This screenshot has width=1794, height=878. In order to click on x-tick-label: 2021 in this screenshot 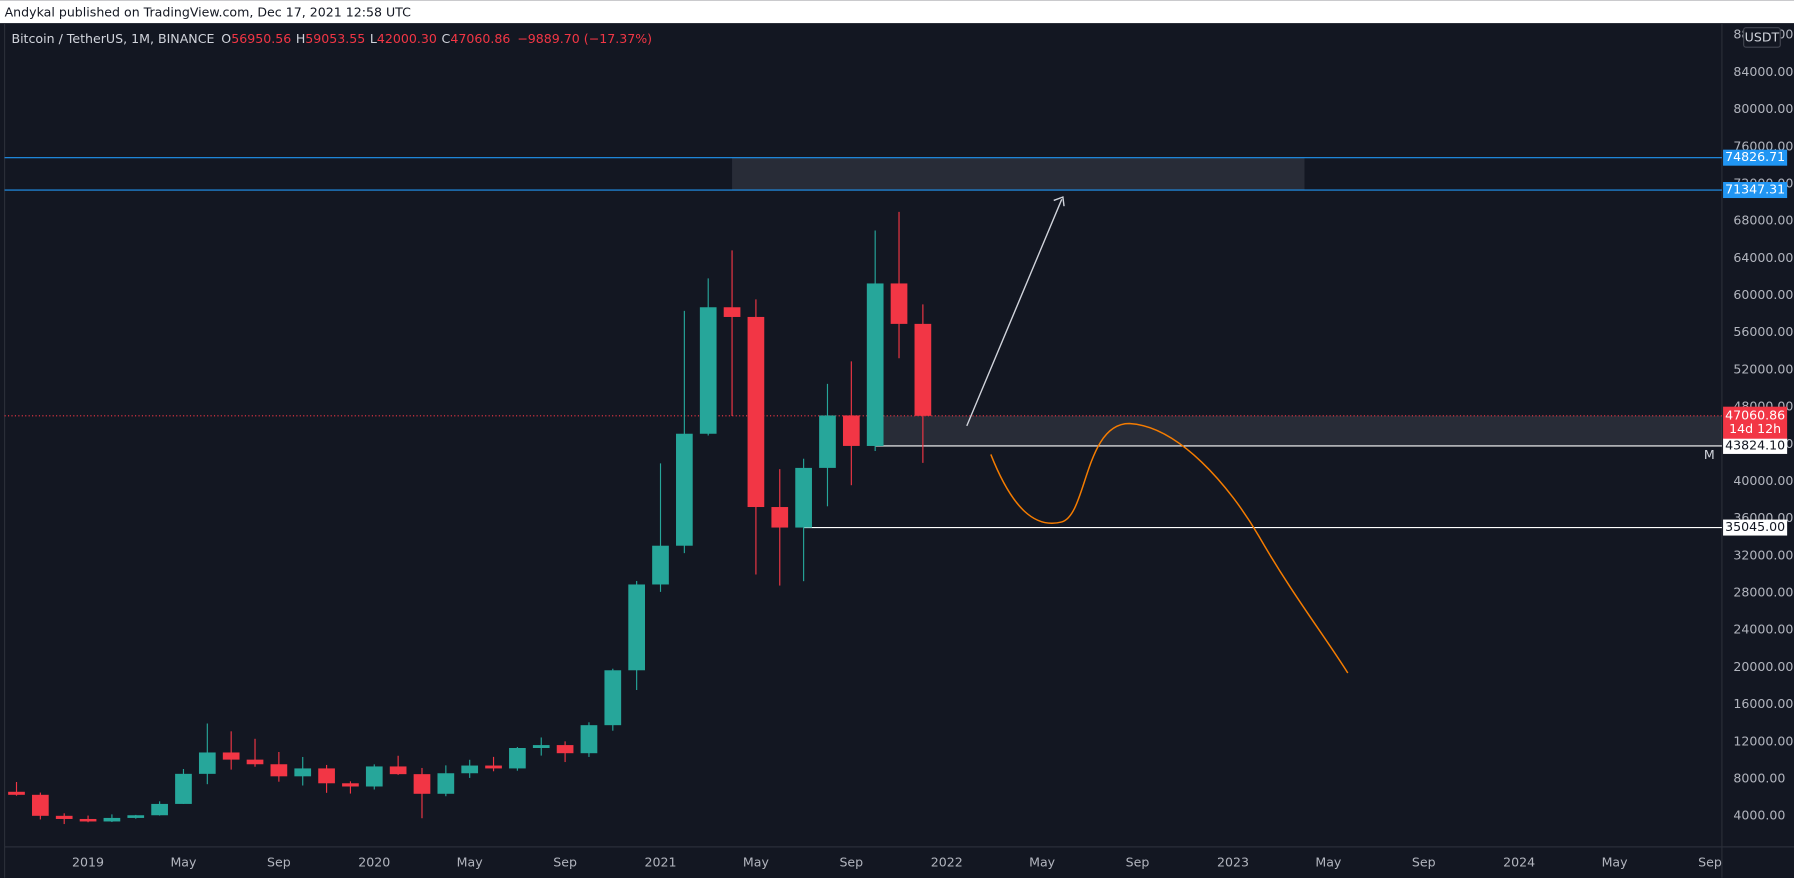, I will do `click(660, 861)`.